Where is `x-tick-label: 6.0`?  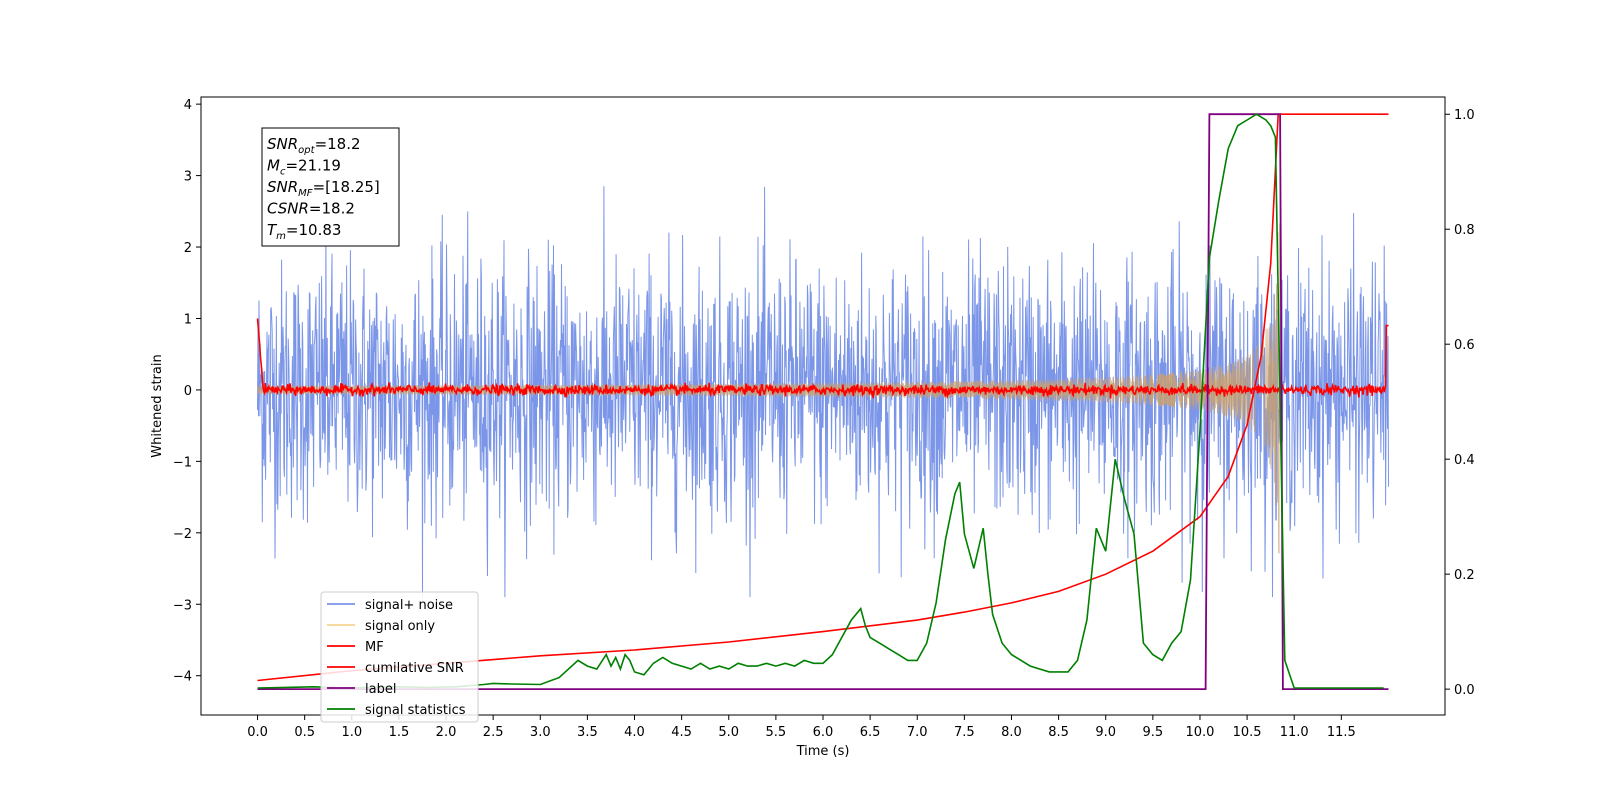
x-tick-label: 6.0 is located at coordinates (823, 732).